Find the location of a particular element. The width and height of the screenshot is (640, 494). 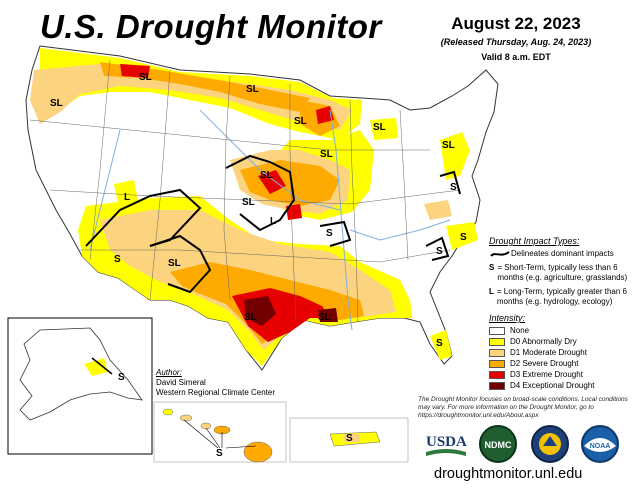

legend-swatch-d2 is located at coordinates (497, 363).